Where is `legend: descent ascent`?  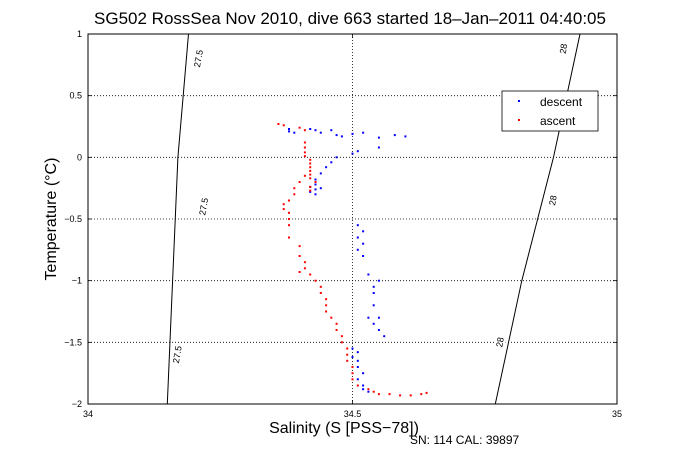 legend: descent ascent is located at coordinates (550, 111).